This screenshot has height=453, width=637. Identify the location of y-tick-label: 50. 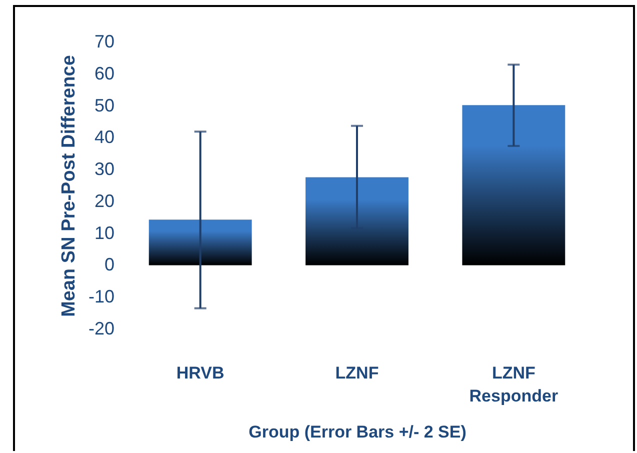
(104, 105).